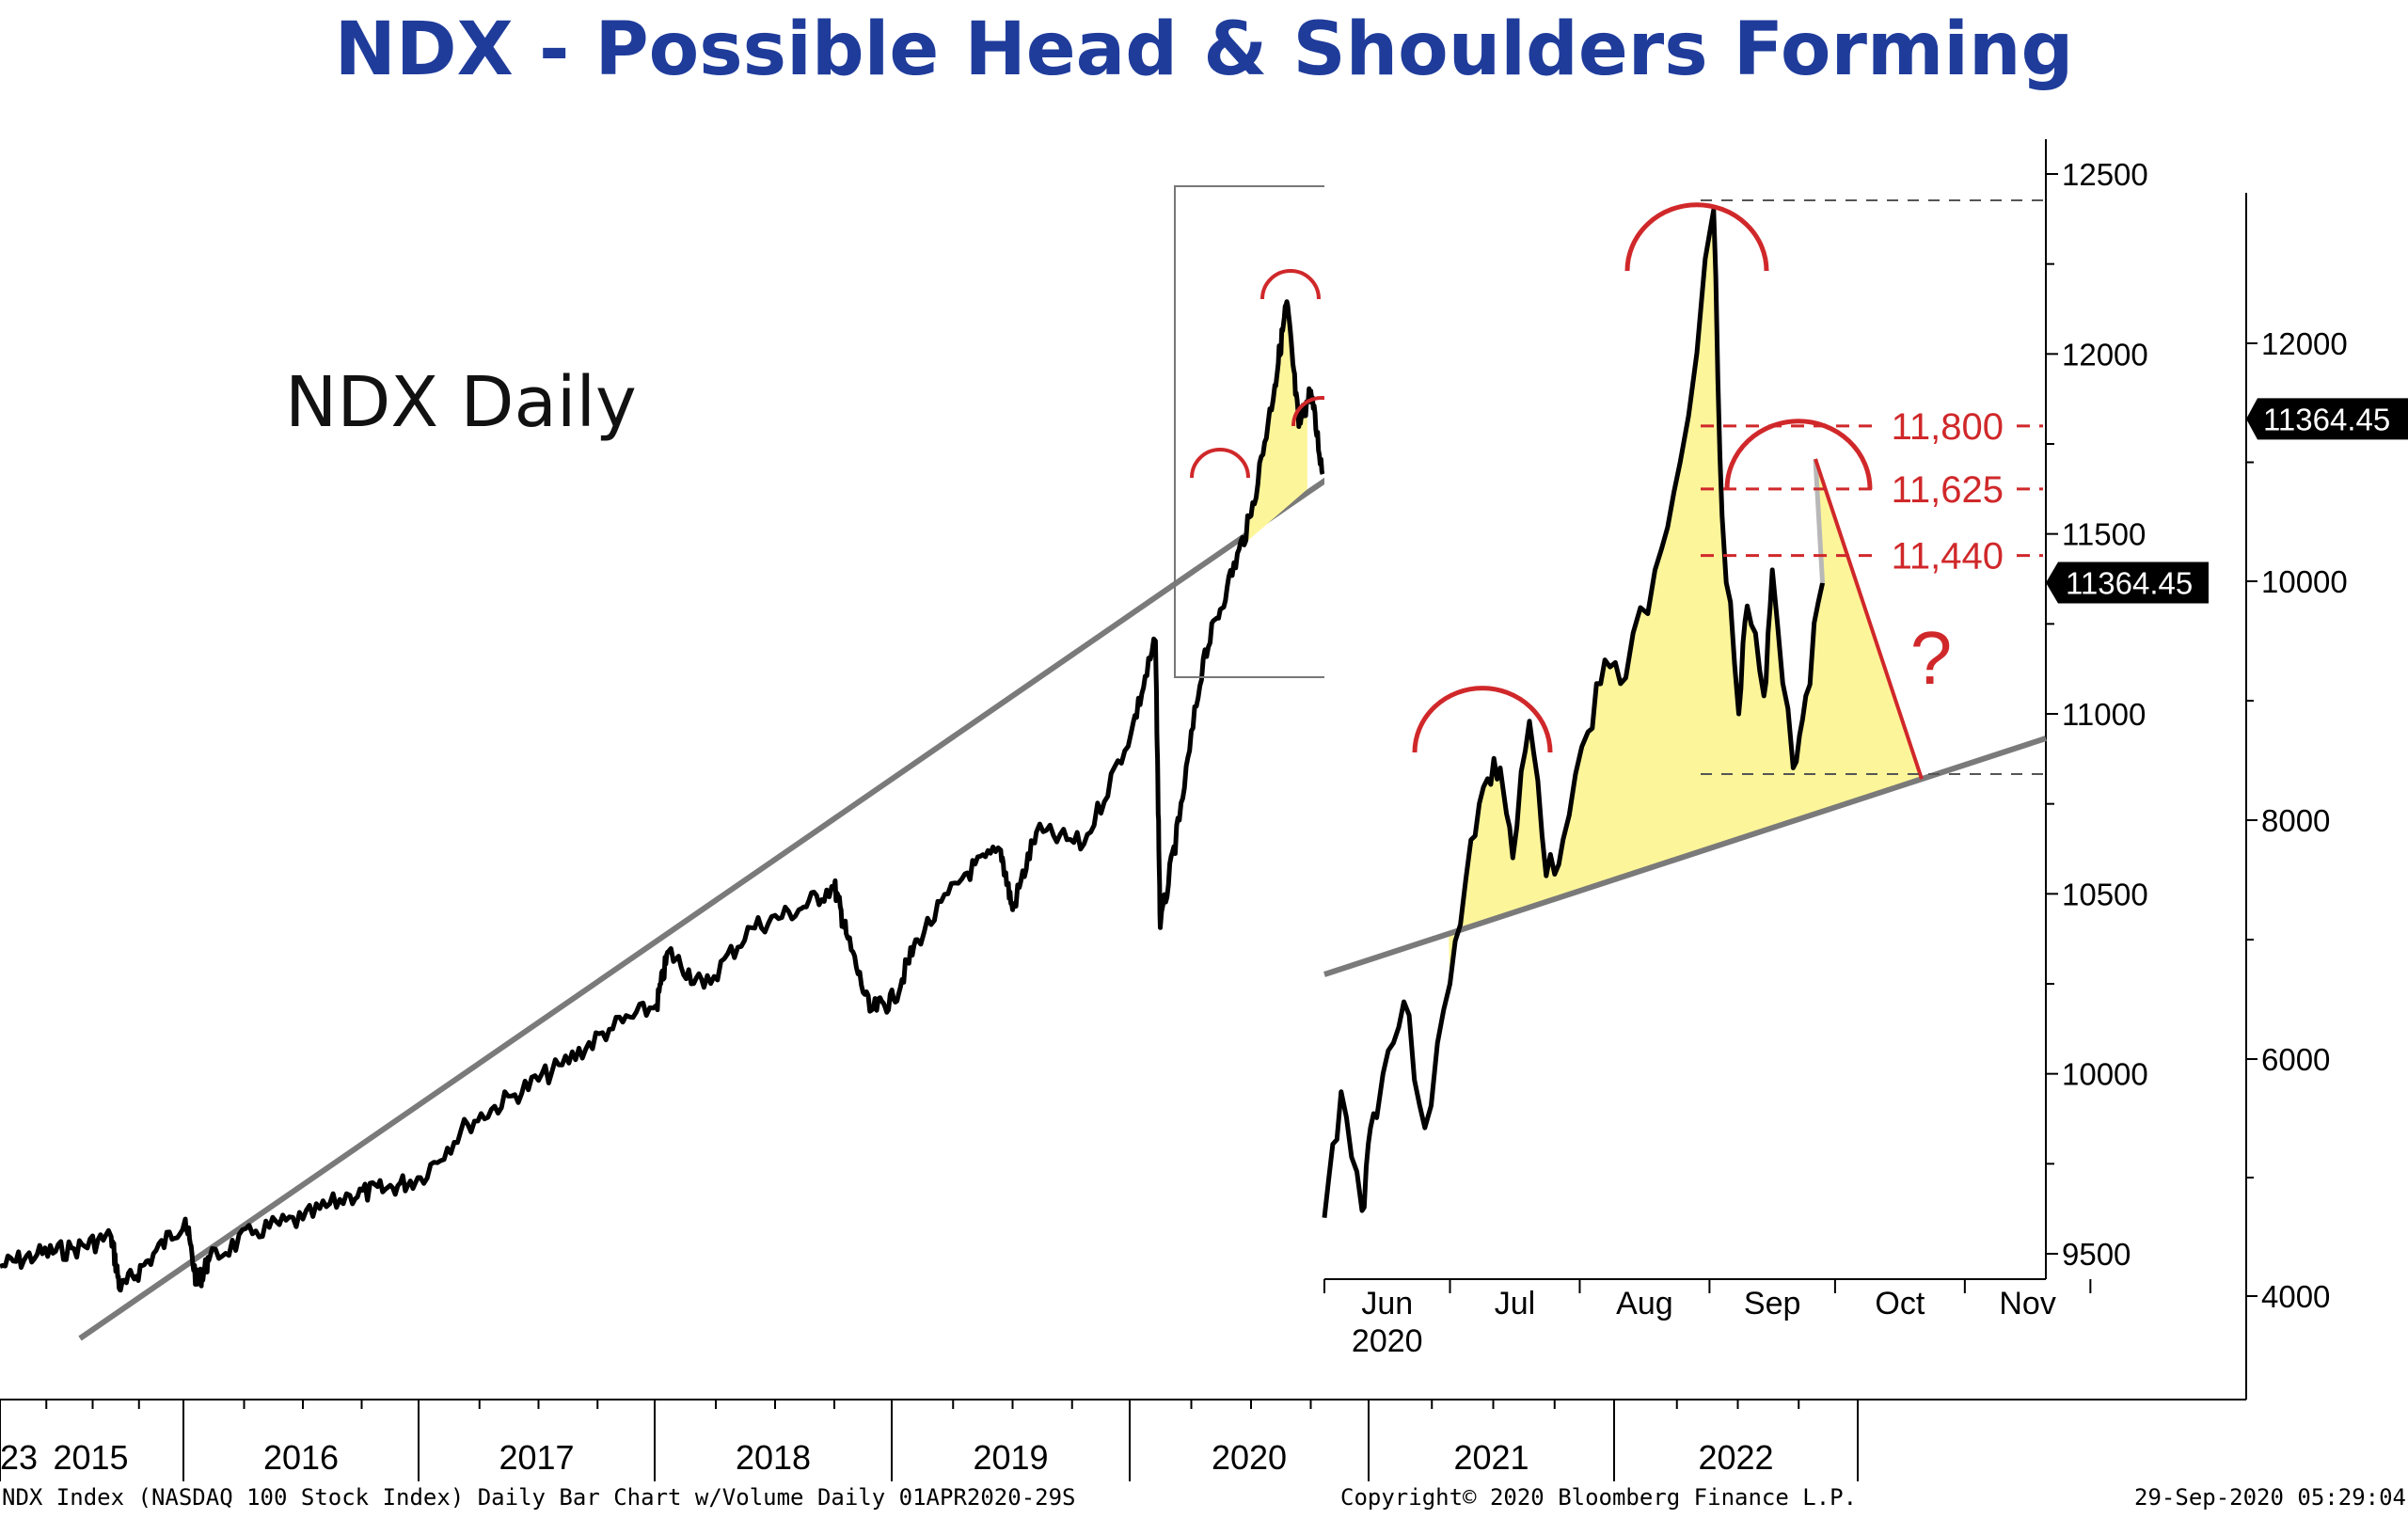 This screenshot has width=2408, height=1519. I want to click on last-value-label: 11364.45, so click(2327, 419).